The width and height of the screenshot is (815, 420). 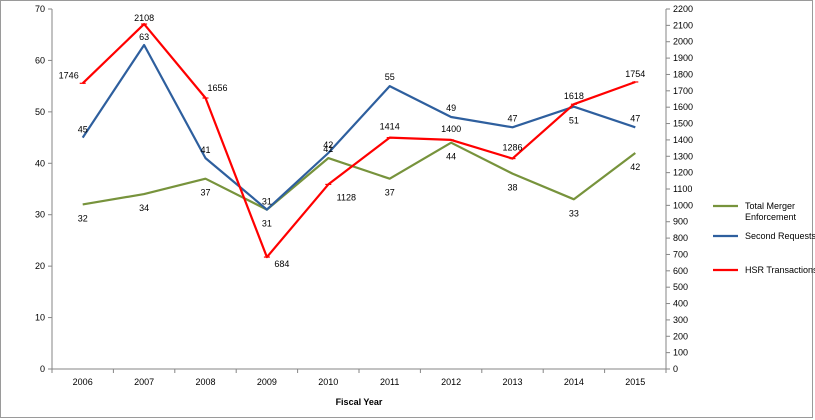 What do you see at coordinates (770, 206) in the screenshot?
I see `legend-entry-text: Total Merger` at bounding box center [770, 206].